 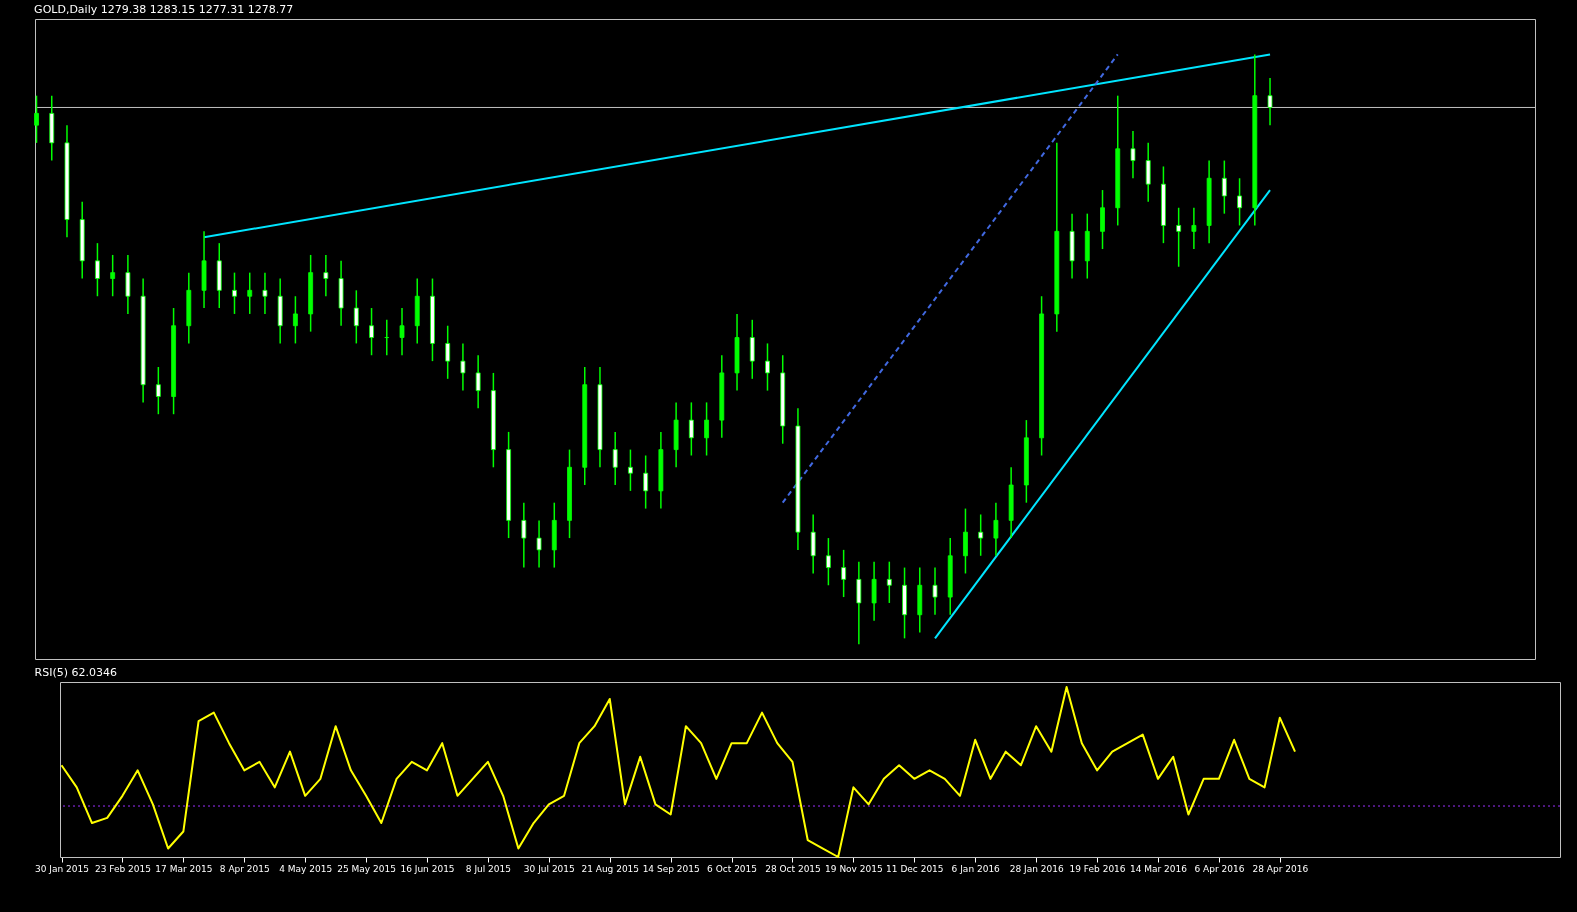 What do you see at coordinates (75, 672) in the screenshot?
I see `chart-title: RSI(5) 62.0346` at bounding box center [75, 672].